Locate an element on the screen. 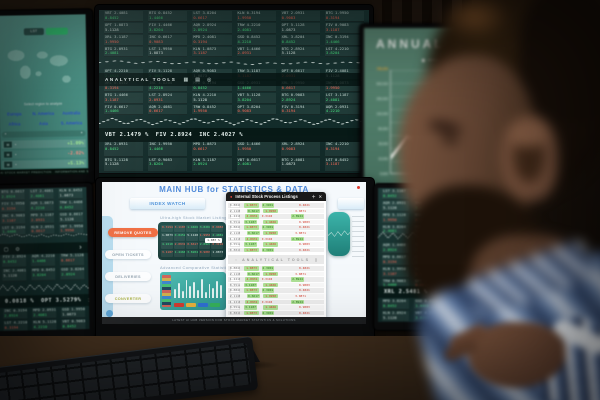 The width and height of the screenshot is (600, 400). popup-cell: 0.6617 is located at coordinates (253, 233).